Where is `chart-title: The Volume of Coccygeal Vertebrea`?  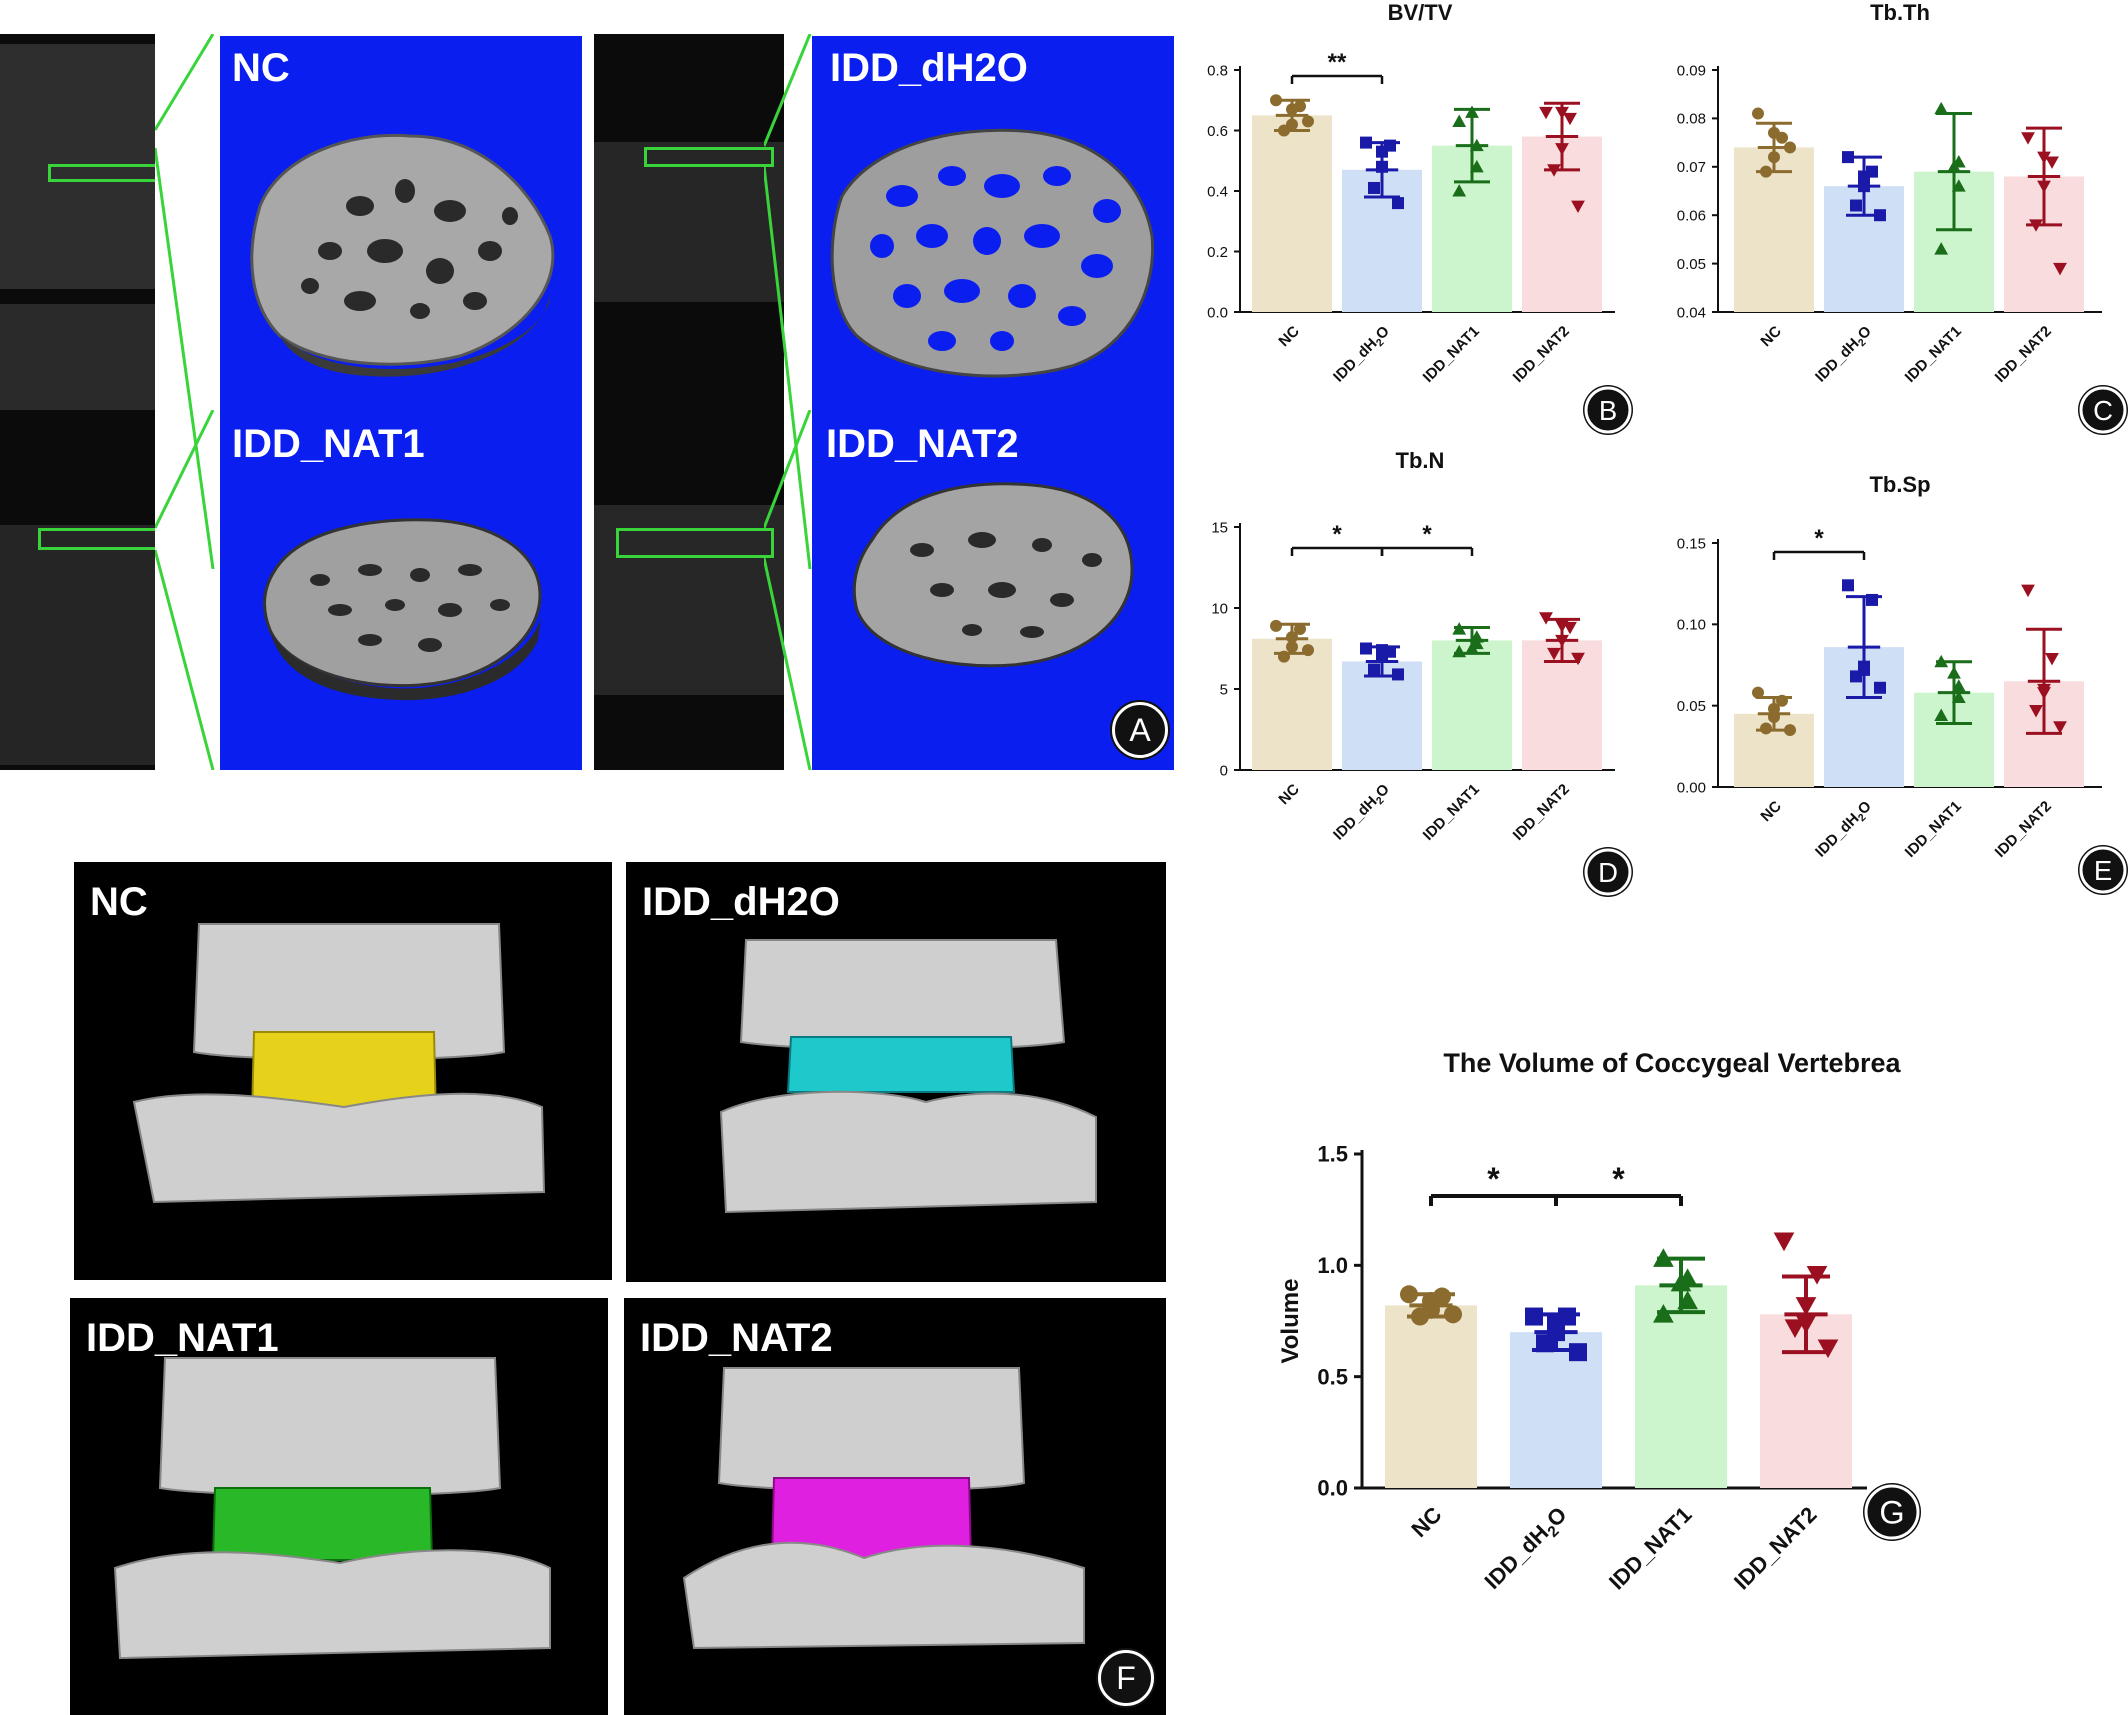
chart-title: The Volume of Coccygeal Vertebrea is located at coordinates (1672, 1063).